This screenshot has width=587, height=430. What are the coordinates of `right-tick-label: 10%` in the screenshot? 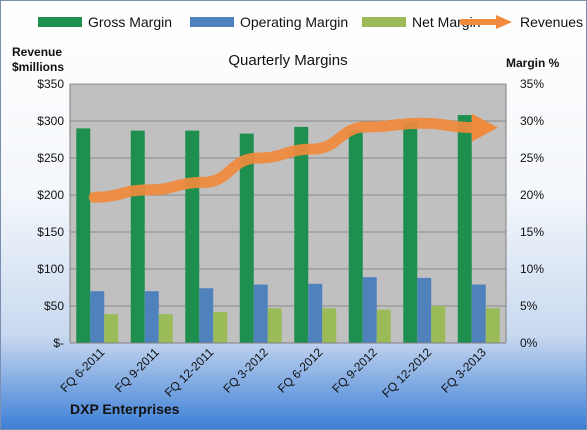 It's located at (532, 269).